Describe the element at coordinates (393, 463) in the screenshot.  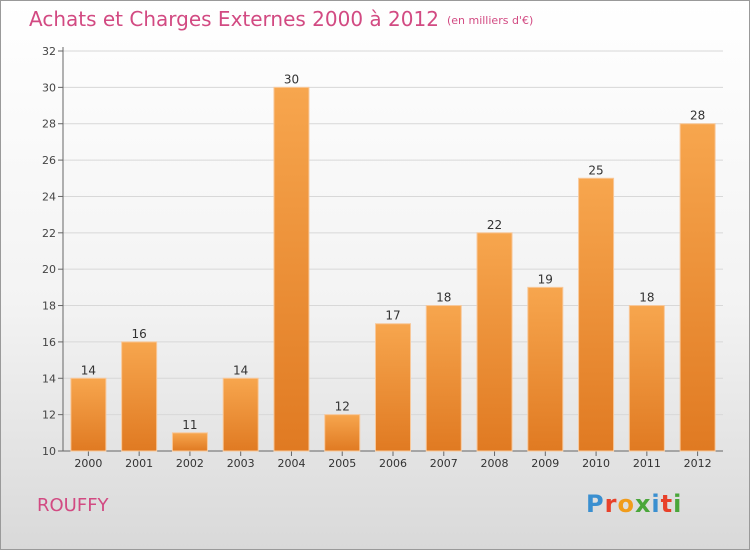
I see `x-tick-label: 2006` at that location.